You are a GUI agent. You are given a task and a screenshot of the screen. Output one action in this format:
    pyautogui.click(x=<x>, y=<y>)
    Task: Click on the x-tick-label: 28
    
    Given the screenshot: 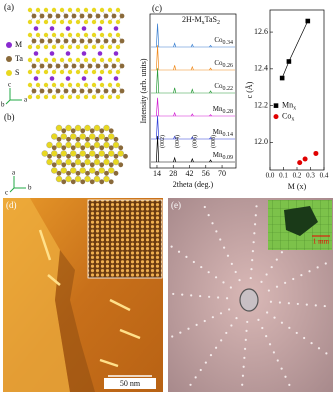 What is the action you would take?
    pyautogui.click(x=173, y=173)
    